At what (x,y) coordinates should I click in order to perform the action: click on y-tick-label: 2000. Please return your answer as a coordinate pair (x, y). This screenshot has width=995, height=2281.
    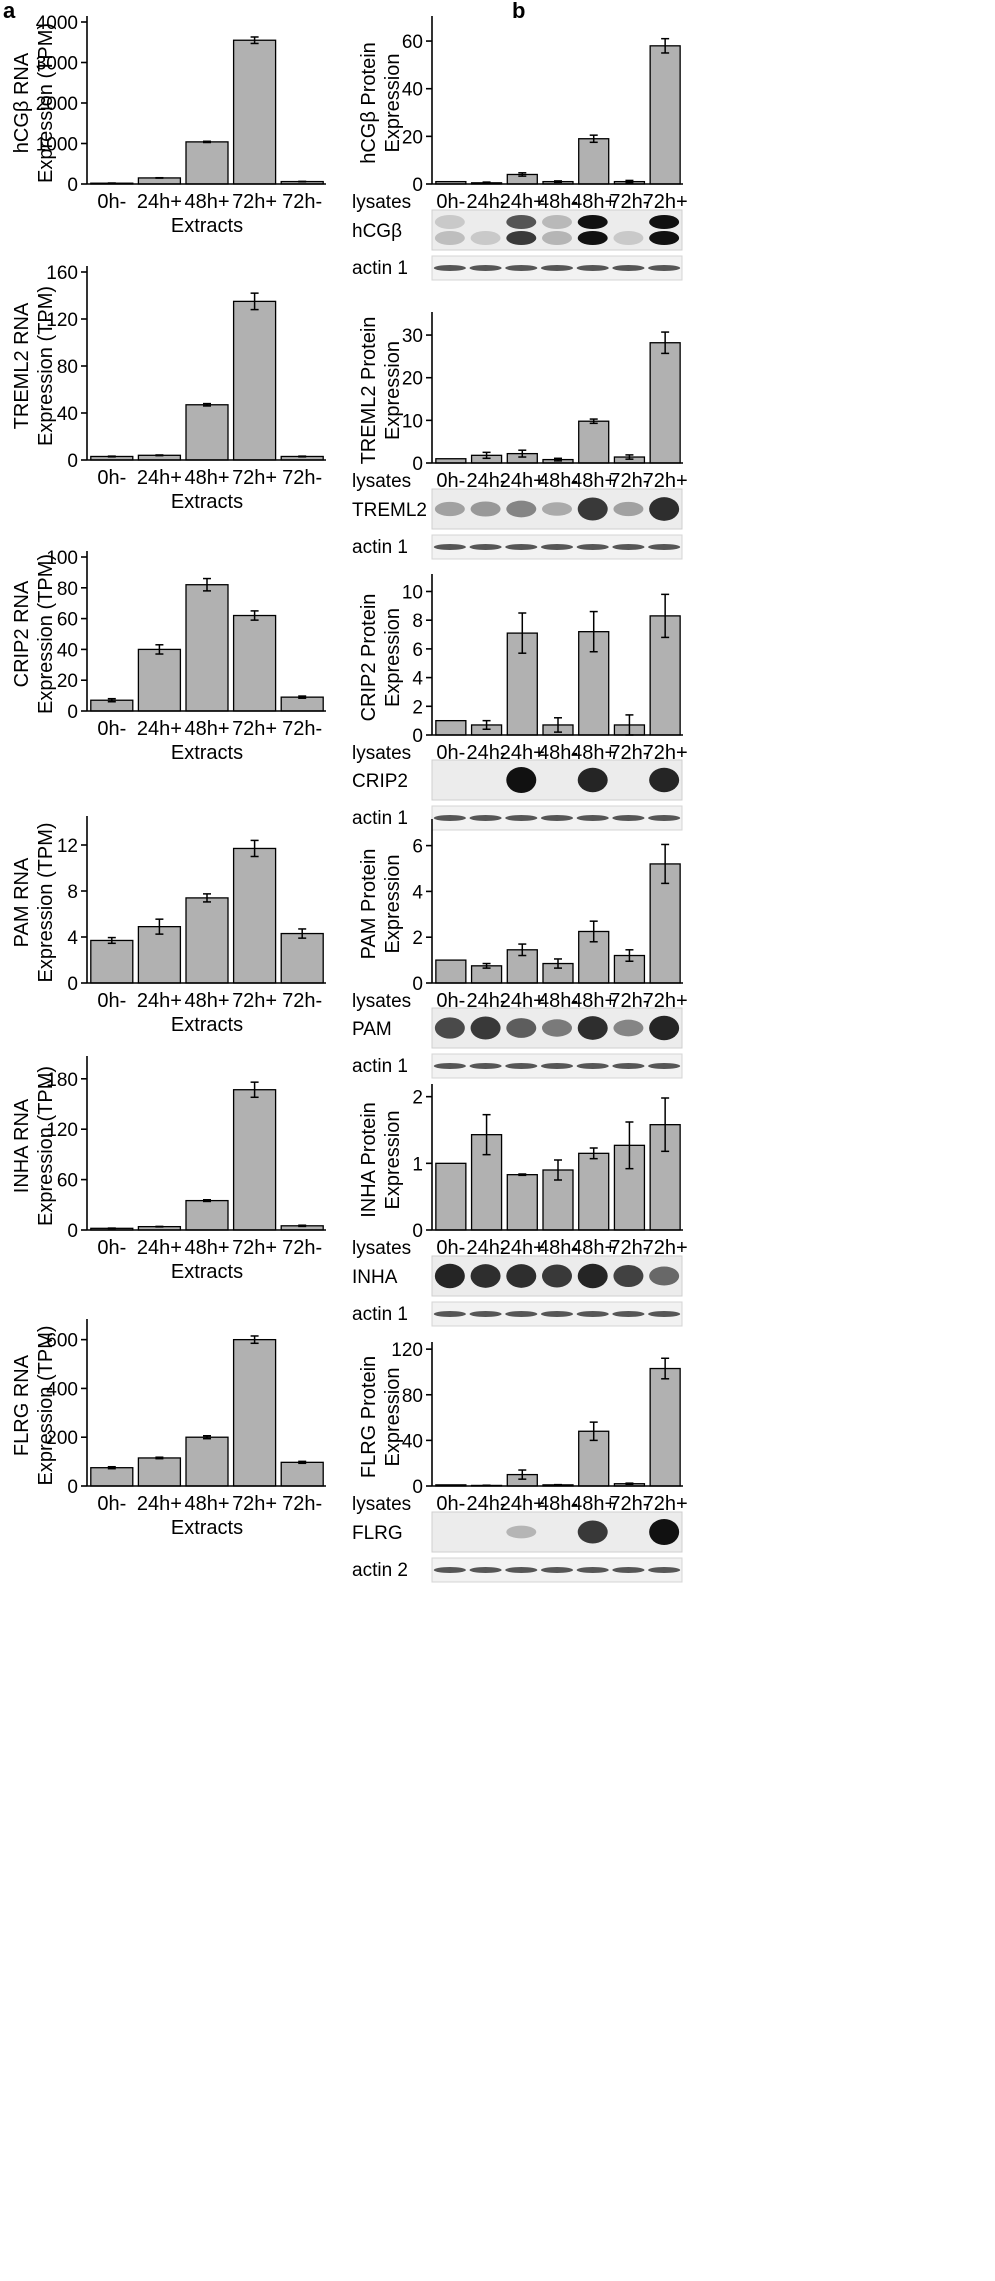
    Looking at the image, I should click on (57, 104).